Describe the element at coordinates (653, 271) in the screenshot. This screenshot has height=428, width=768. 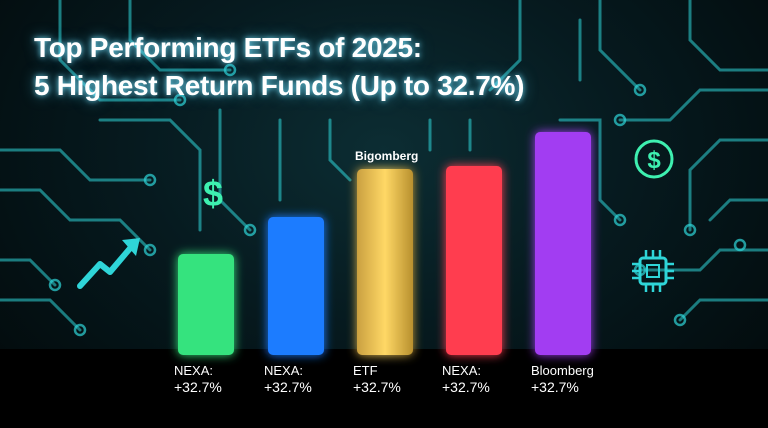
I see `chip-icon` at that location.